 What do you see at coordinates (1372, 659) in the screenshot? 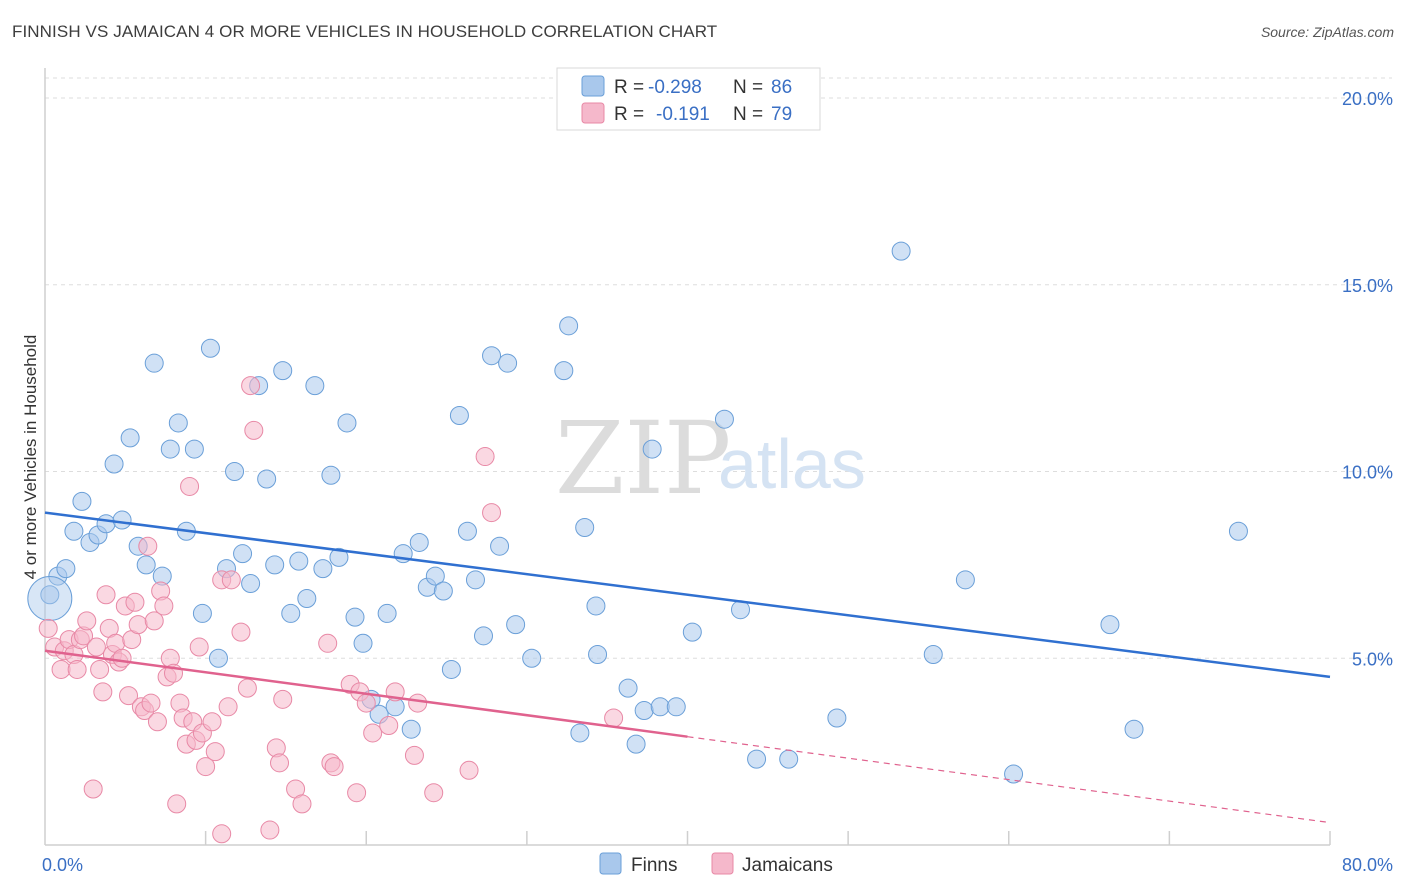
I see `y-tick-label-5: 5.0%` at bounding box center [1372, 659].